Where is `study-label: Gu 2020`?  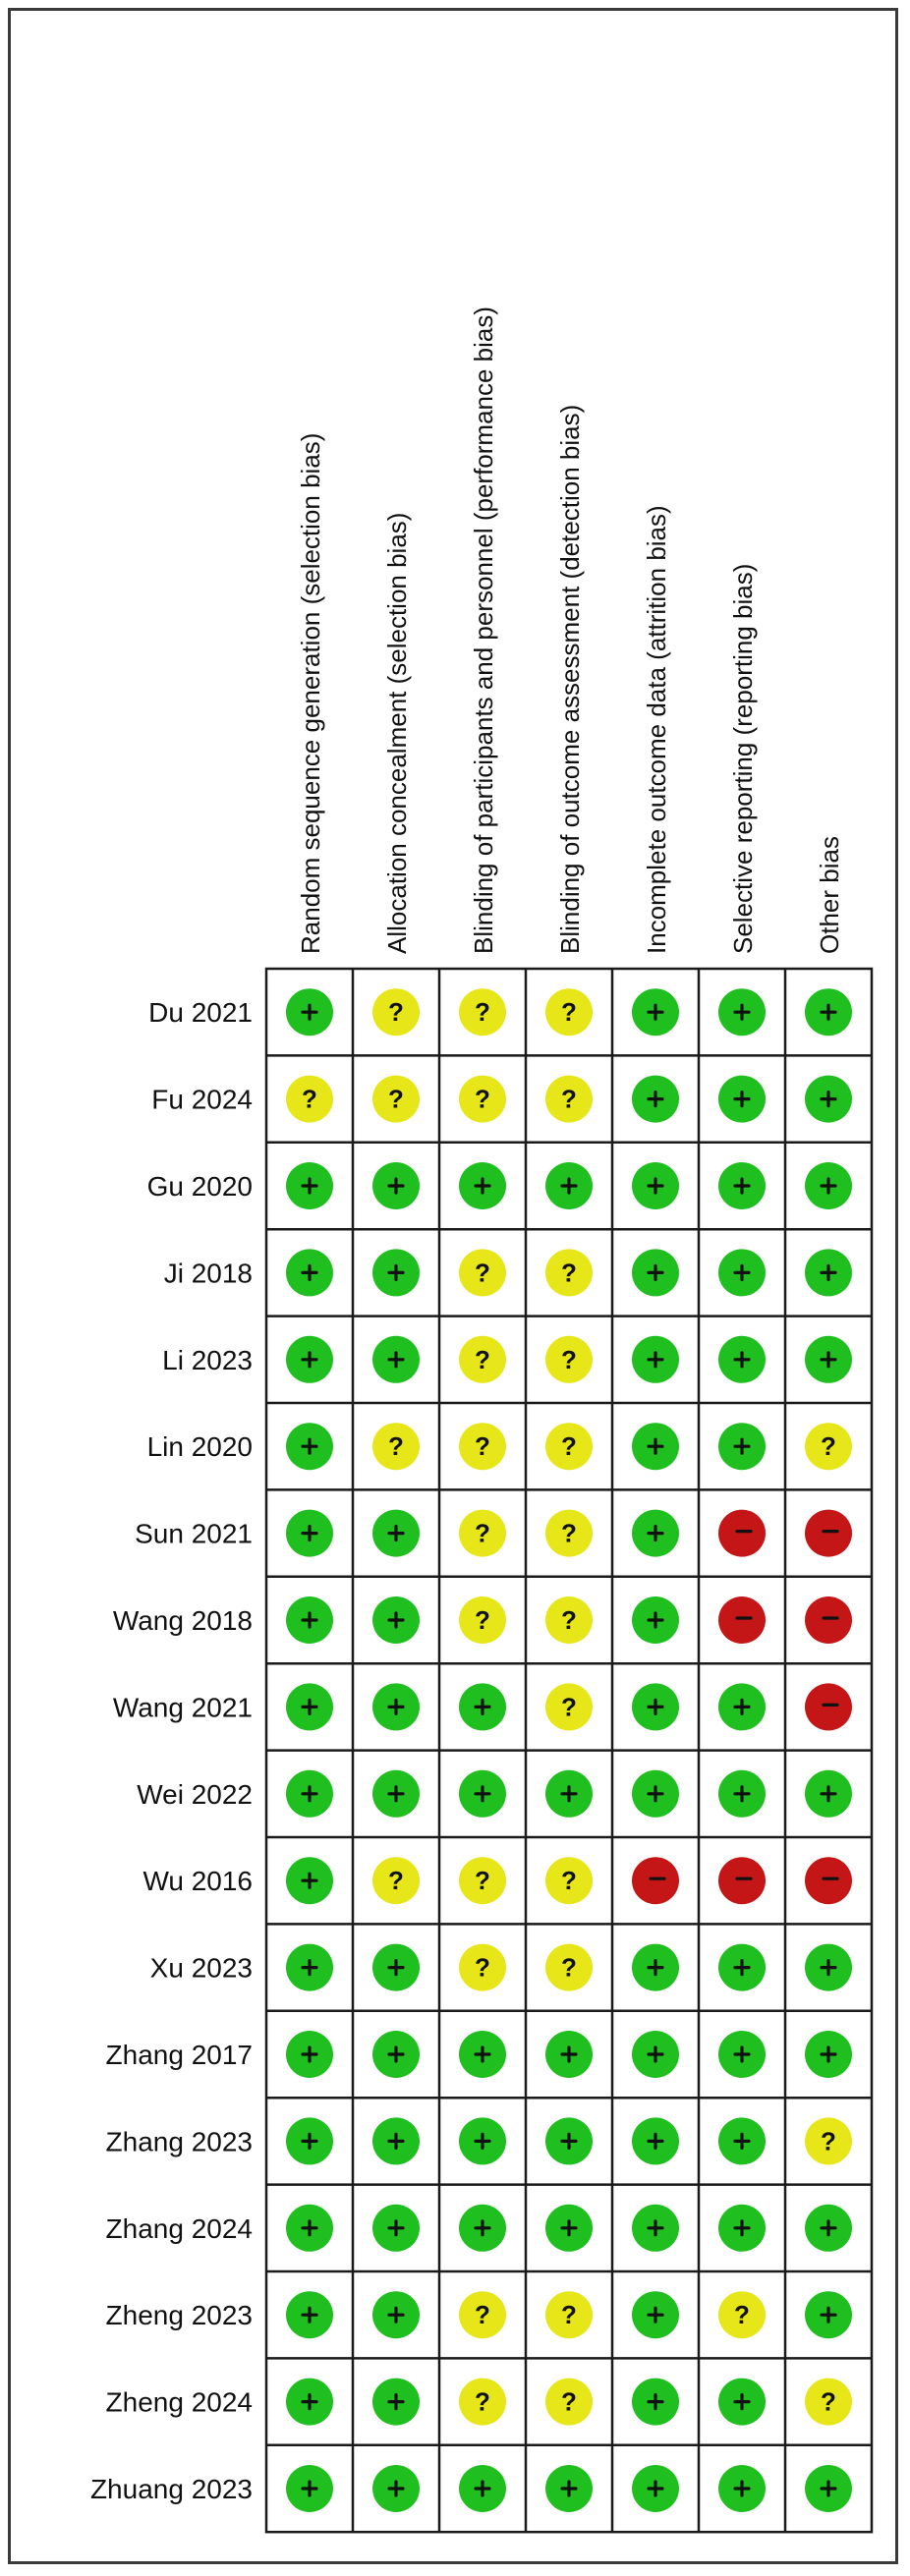
study-label: Gu 2020 is located at coordinates (200, 1186).